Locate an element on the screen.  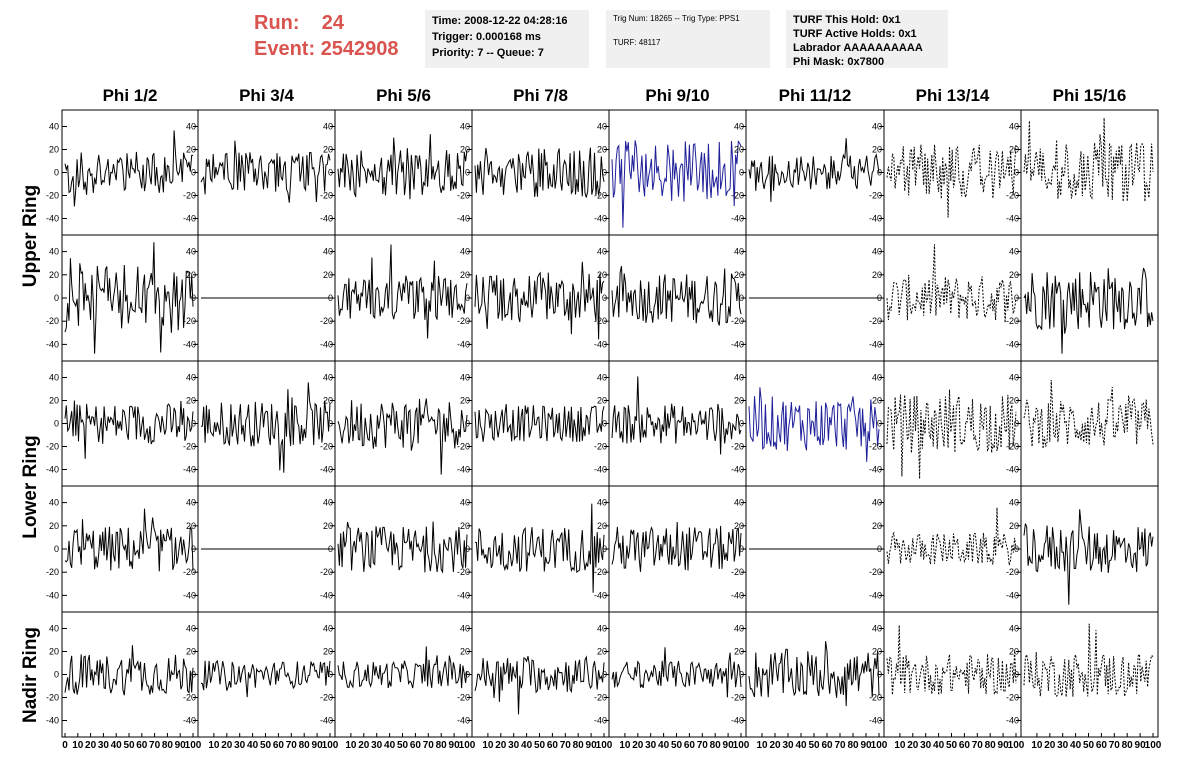
run-label: Run: is located at coordinates (277, 23).